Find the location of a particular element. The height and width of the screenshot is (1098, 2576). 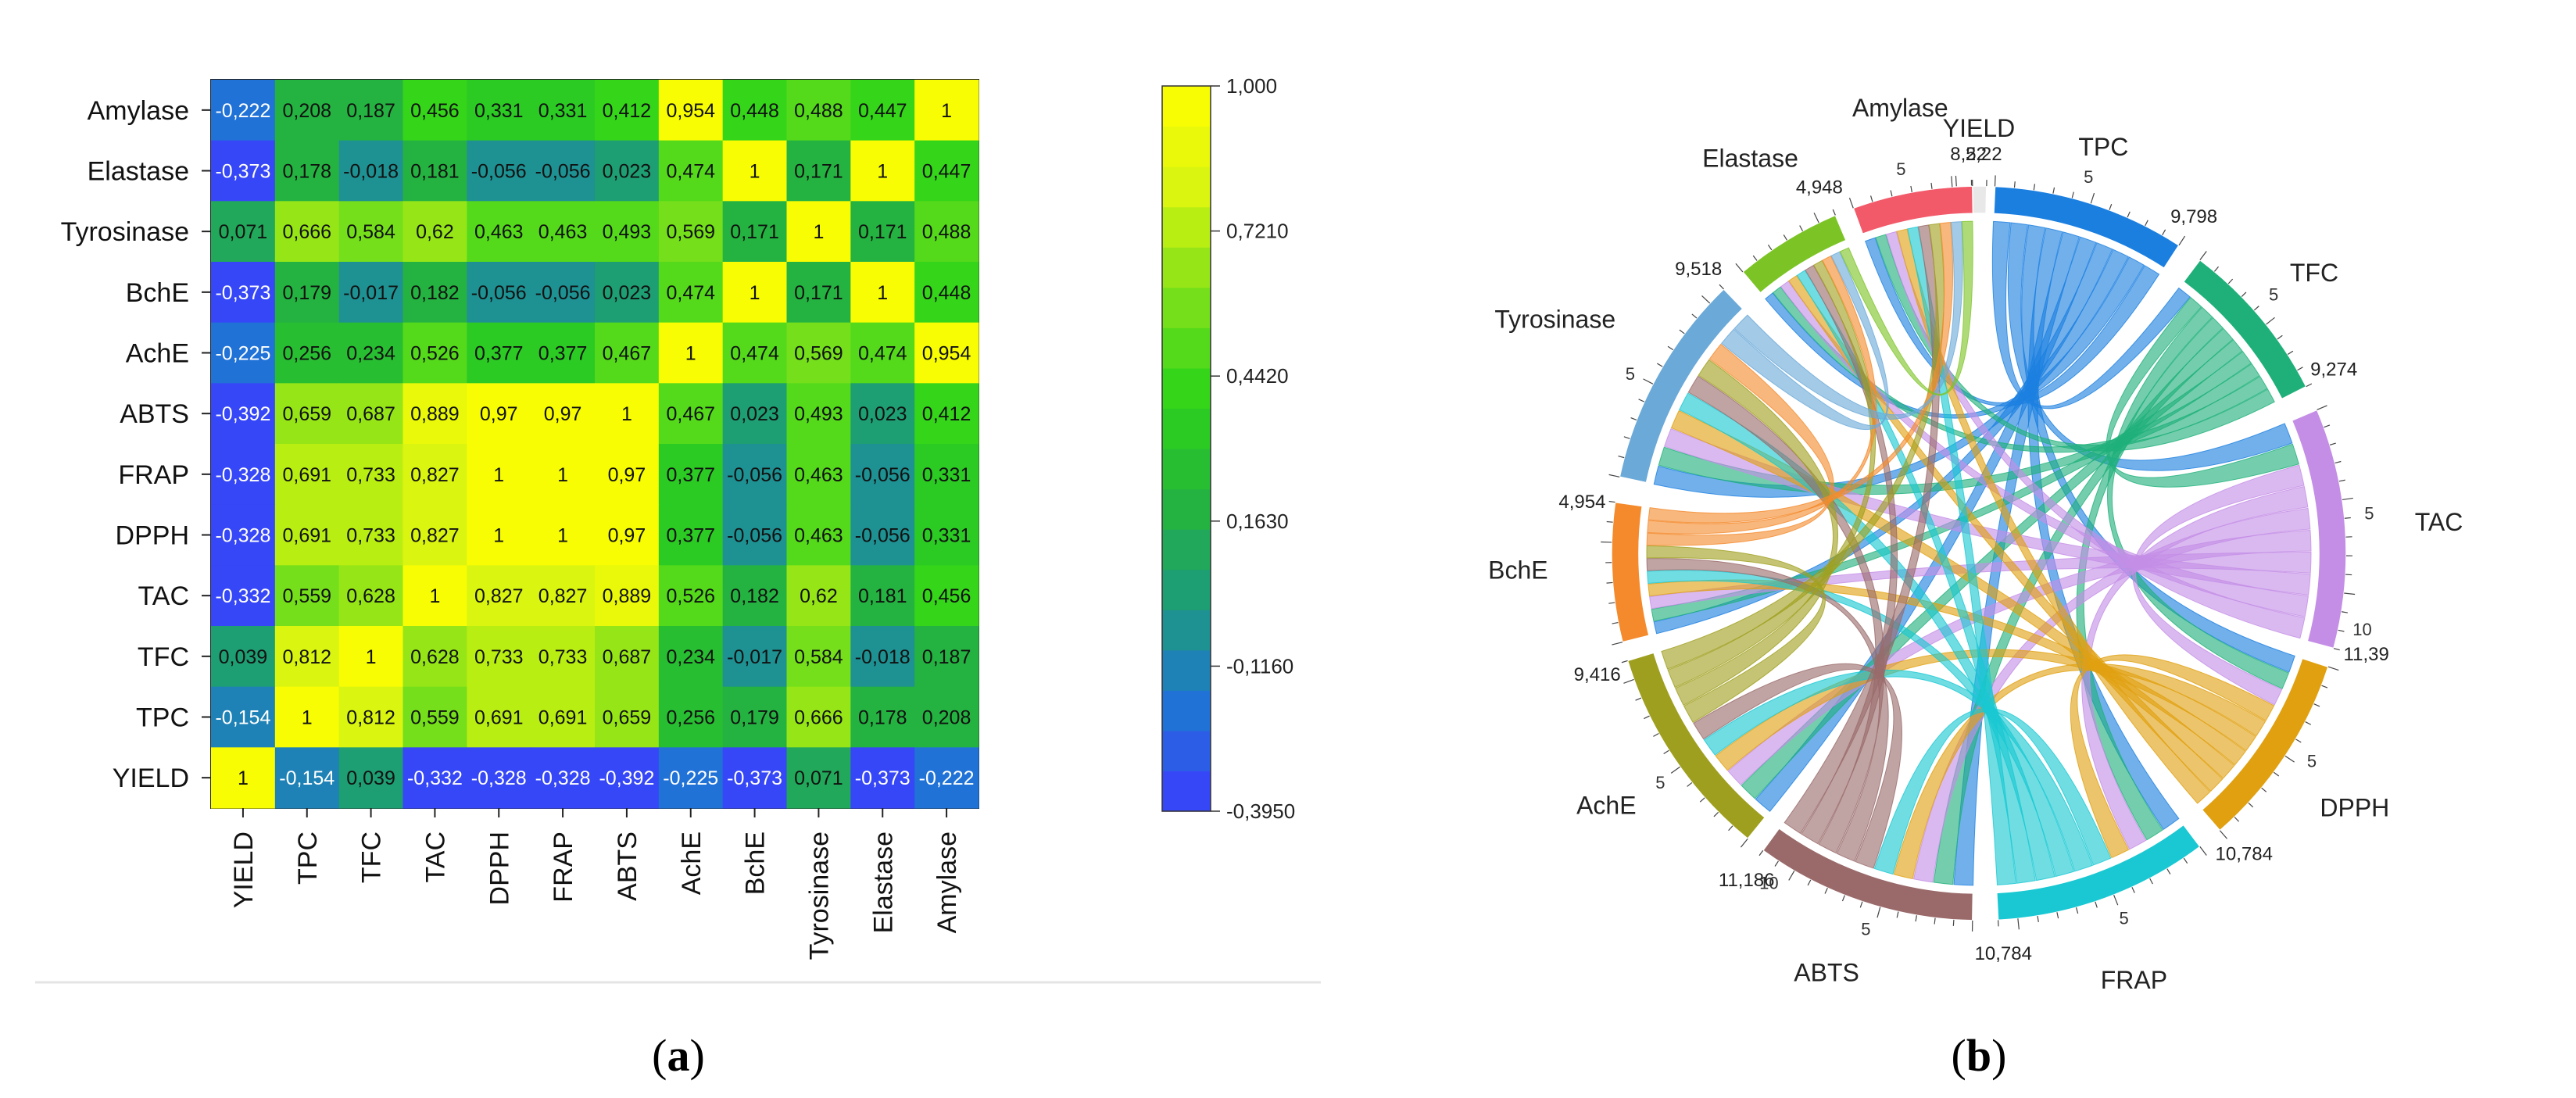

heatmap-cell-label: 0,456 is located at coordinates (435, 111).